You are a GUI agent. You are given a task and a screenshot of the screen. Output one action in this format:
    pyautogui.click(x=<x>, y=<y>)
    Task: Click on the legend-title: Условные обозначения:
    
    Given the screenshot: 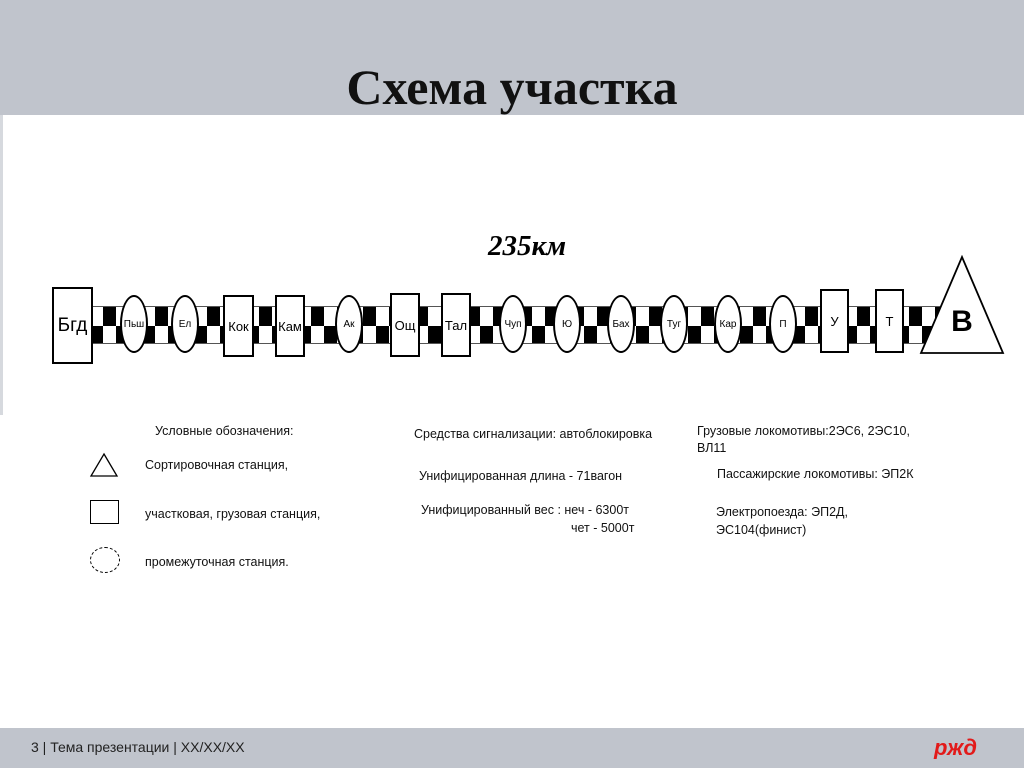 What is the action you would take?
    pyautogui.click(x=224, y=431)
    